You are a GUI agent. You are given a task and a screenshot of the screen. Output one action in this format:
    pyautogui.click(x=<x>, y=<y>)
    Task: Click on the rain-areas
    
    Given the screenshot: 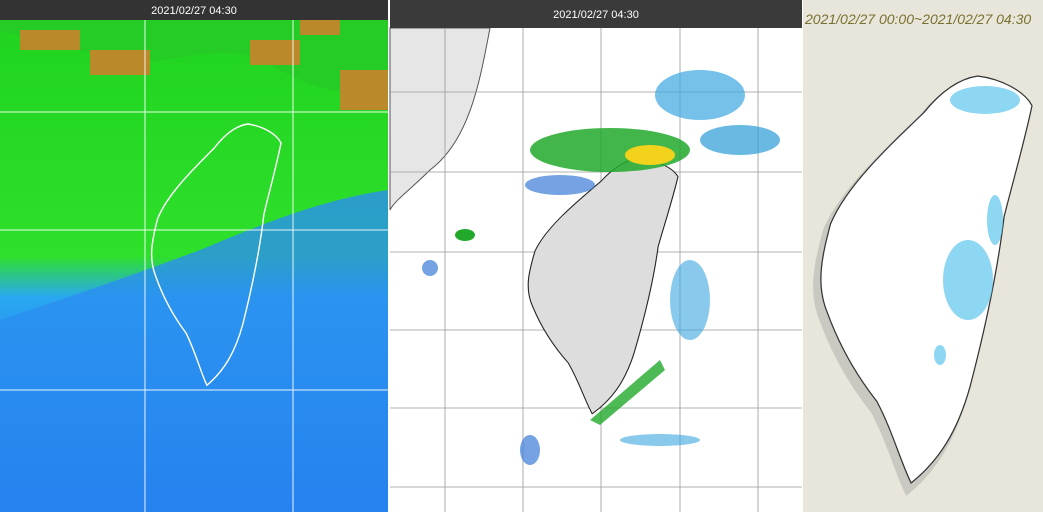 What is the action you would take?
    pyautogui.click(x=977, y=225)
    